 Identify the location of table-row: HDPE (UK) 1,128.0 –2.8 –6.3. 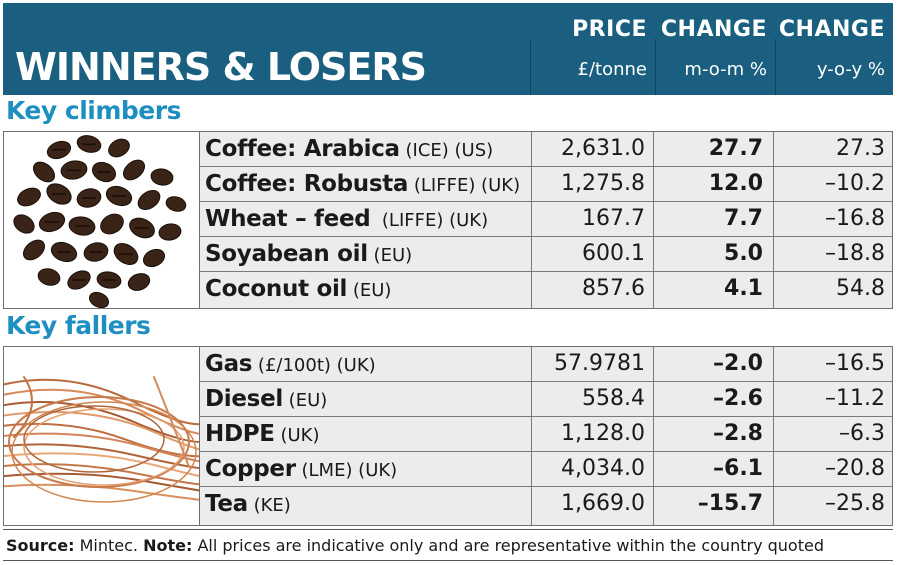
(546, 434).